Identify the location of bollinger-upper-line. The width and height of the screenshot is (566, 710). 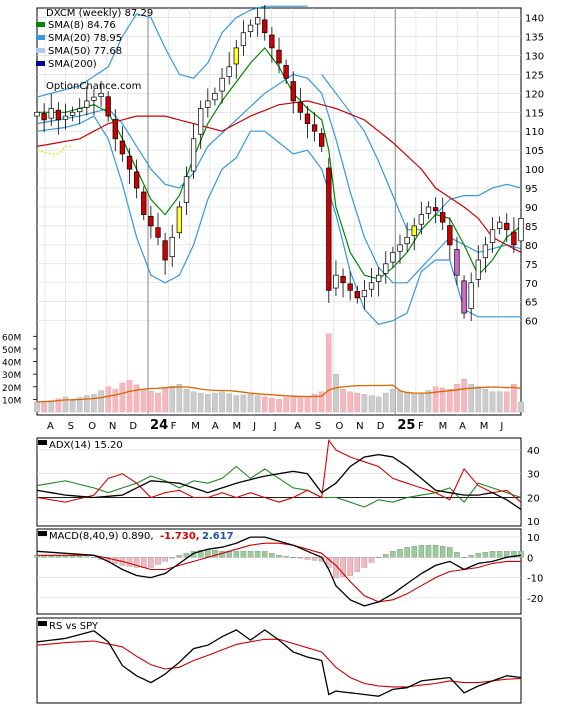
(172, 51).